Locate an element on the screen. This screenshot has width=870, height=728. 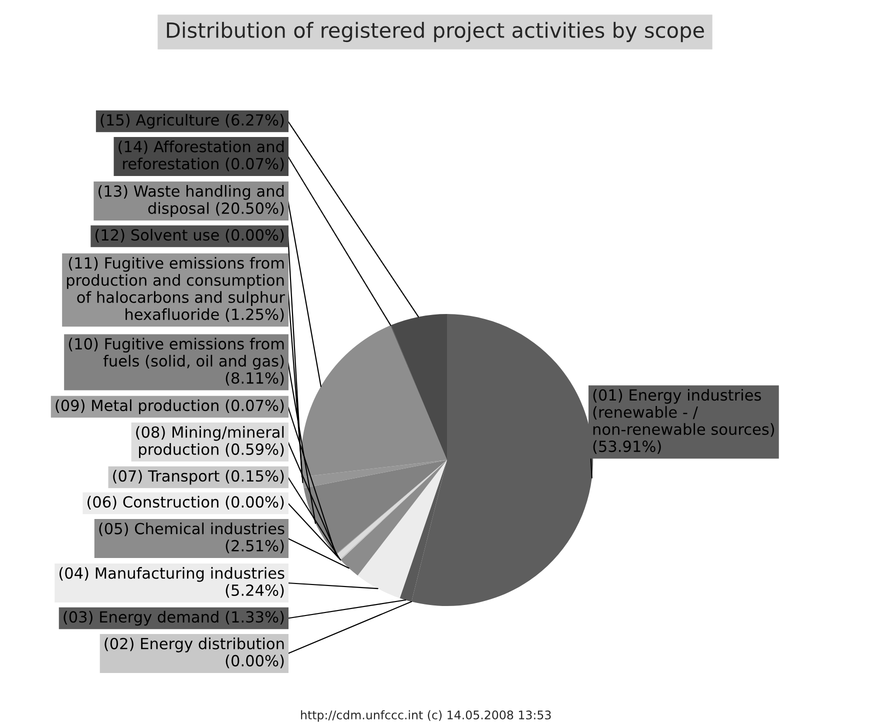
chart-title: Distribution of registered project activities by scope is located at coordinates (435, 32).